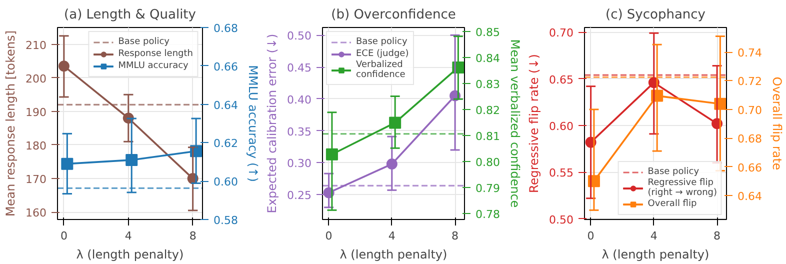 Image resolution: width=786 pixels, height=264 pixels. Describe the element at coordinates (11, 123) in the screenshot. I see `y-axis-title: Mean response length [tokens]` at that location.